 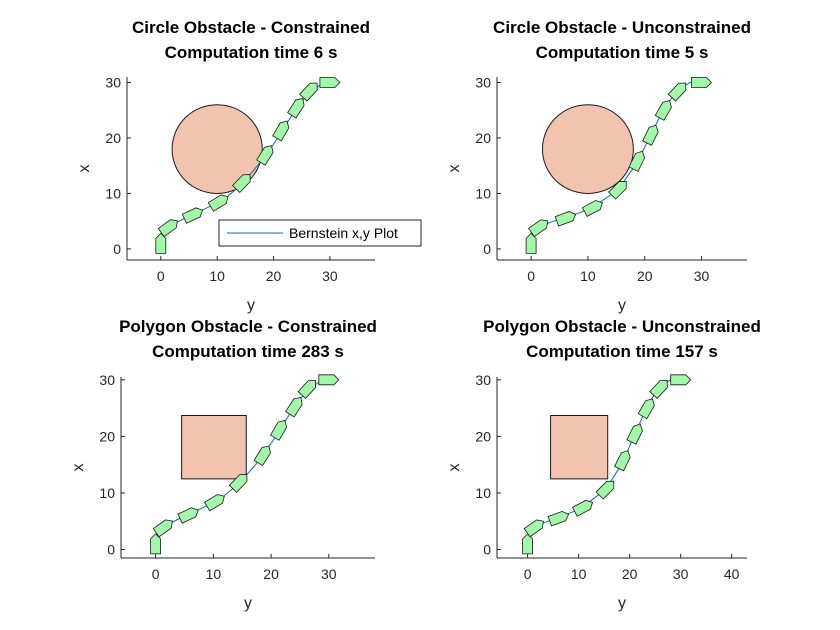 I want to click on legend-label: Bernstein x,y Plot, so click(x=343, y=233).